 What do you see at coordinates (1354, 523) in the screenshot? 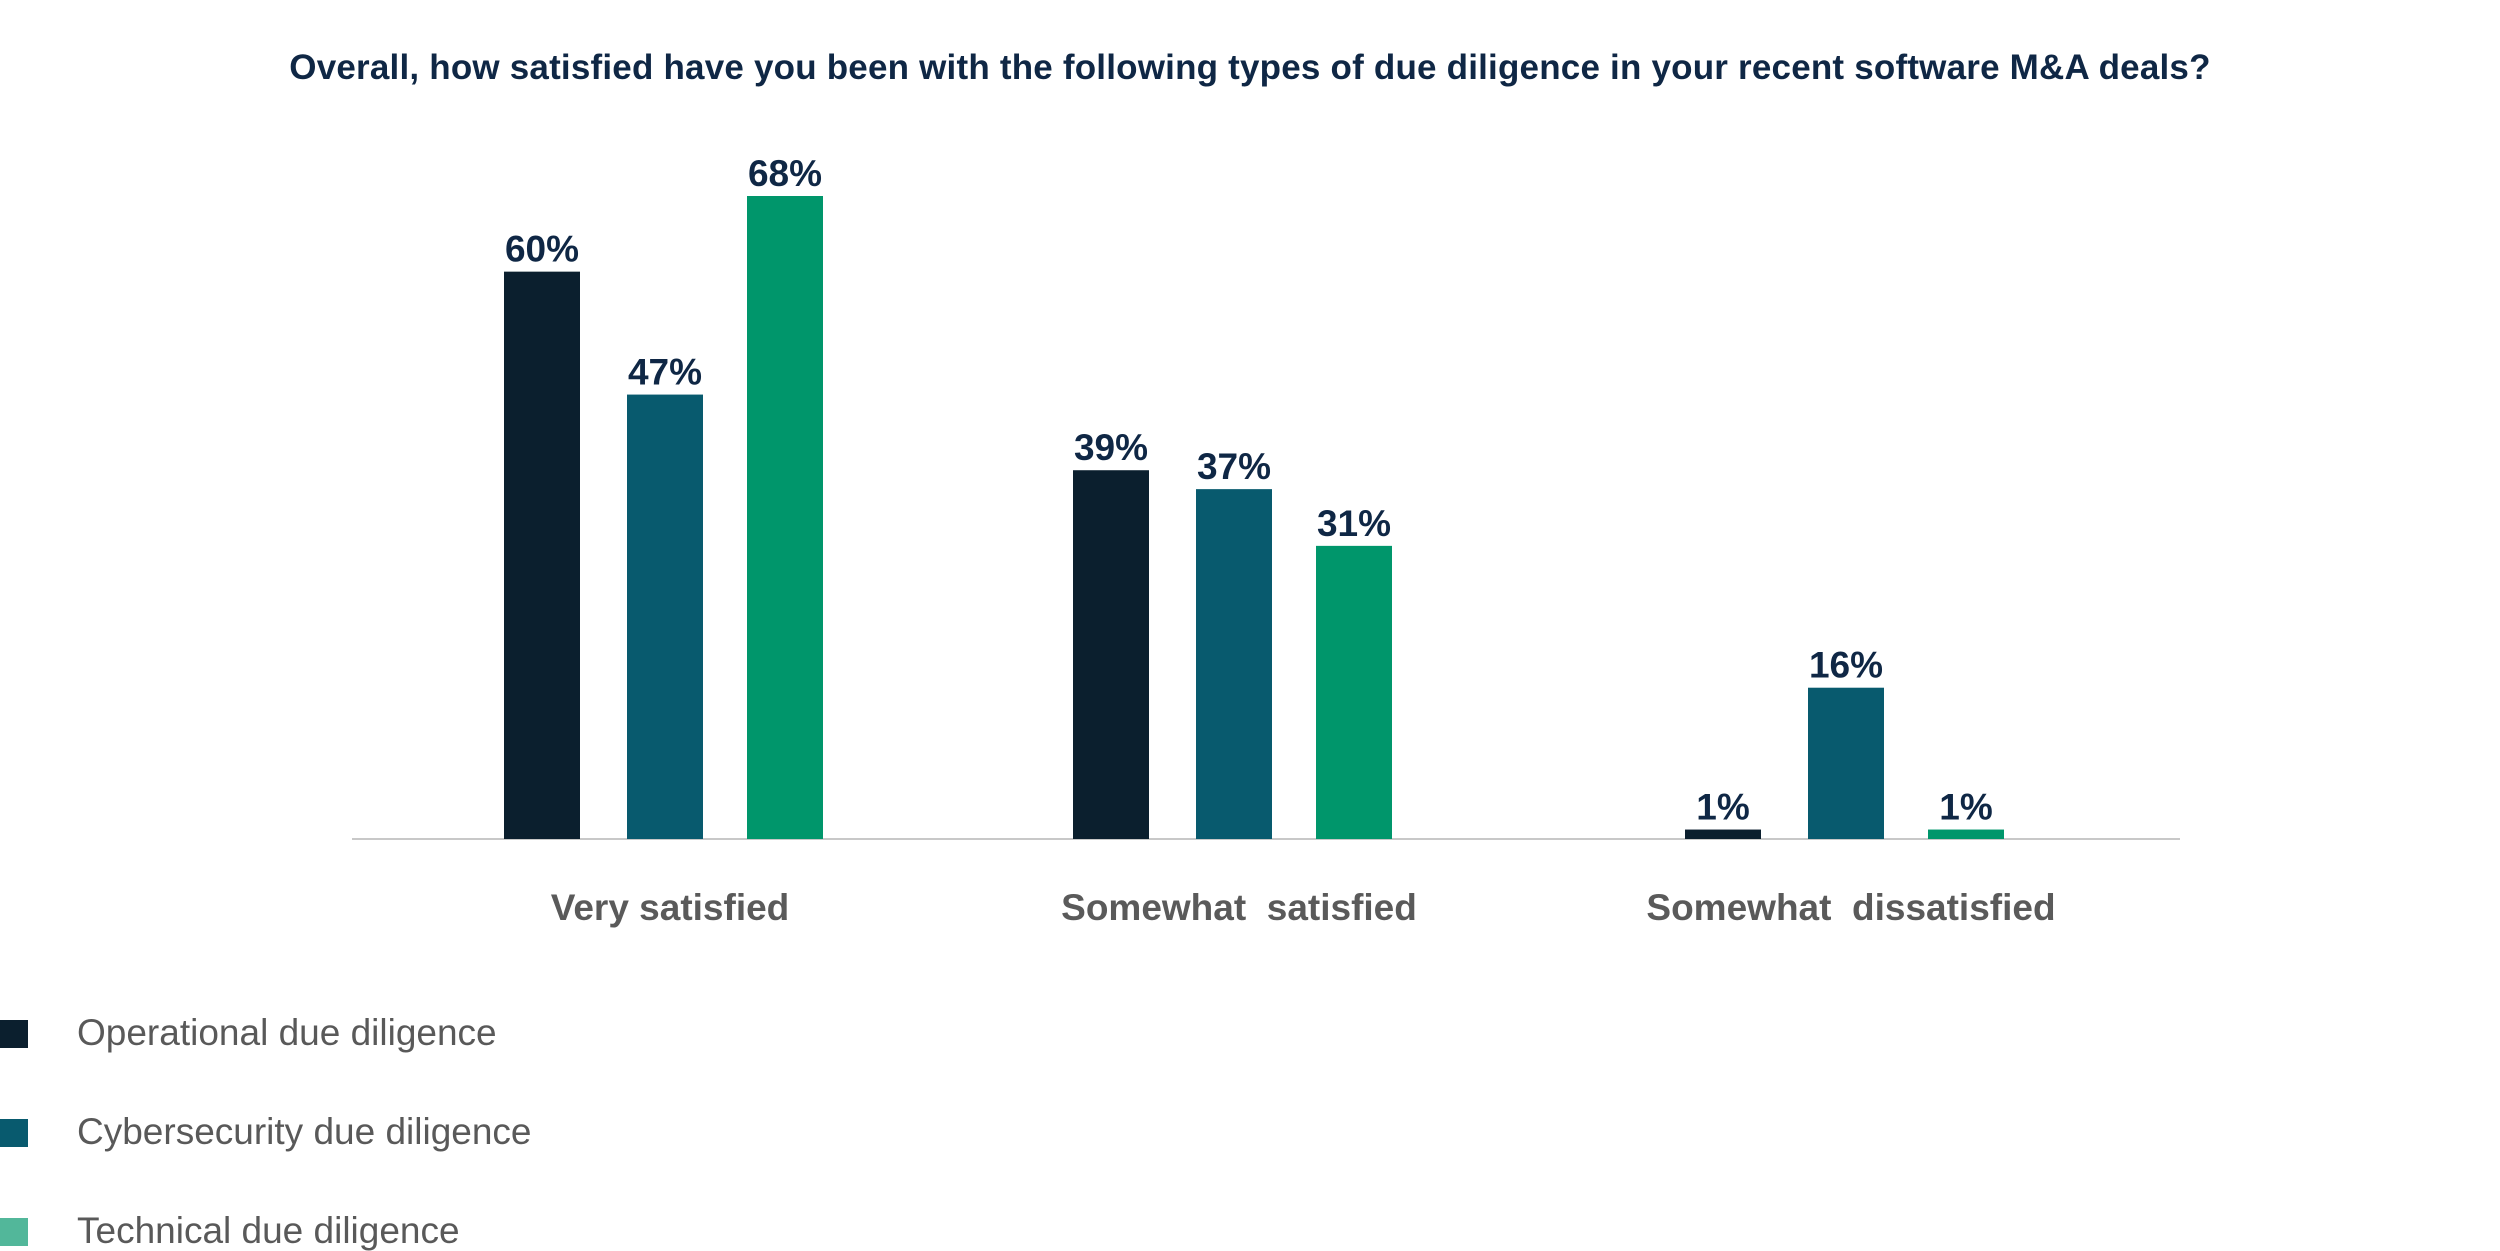
I see `value-label-technical-due-diligence-somewhat-satisfied: 31%` at bounding box center [1354, 523].